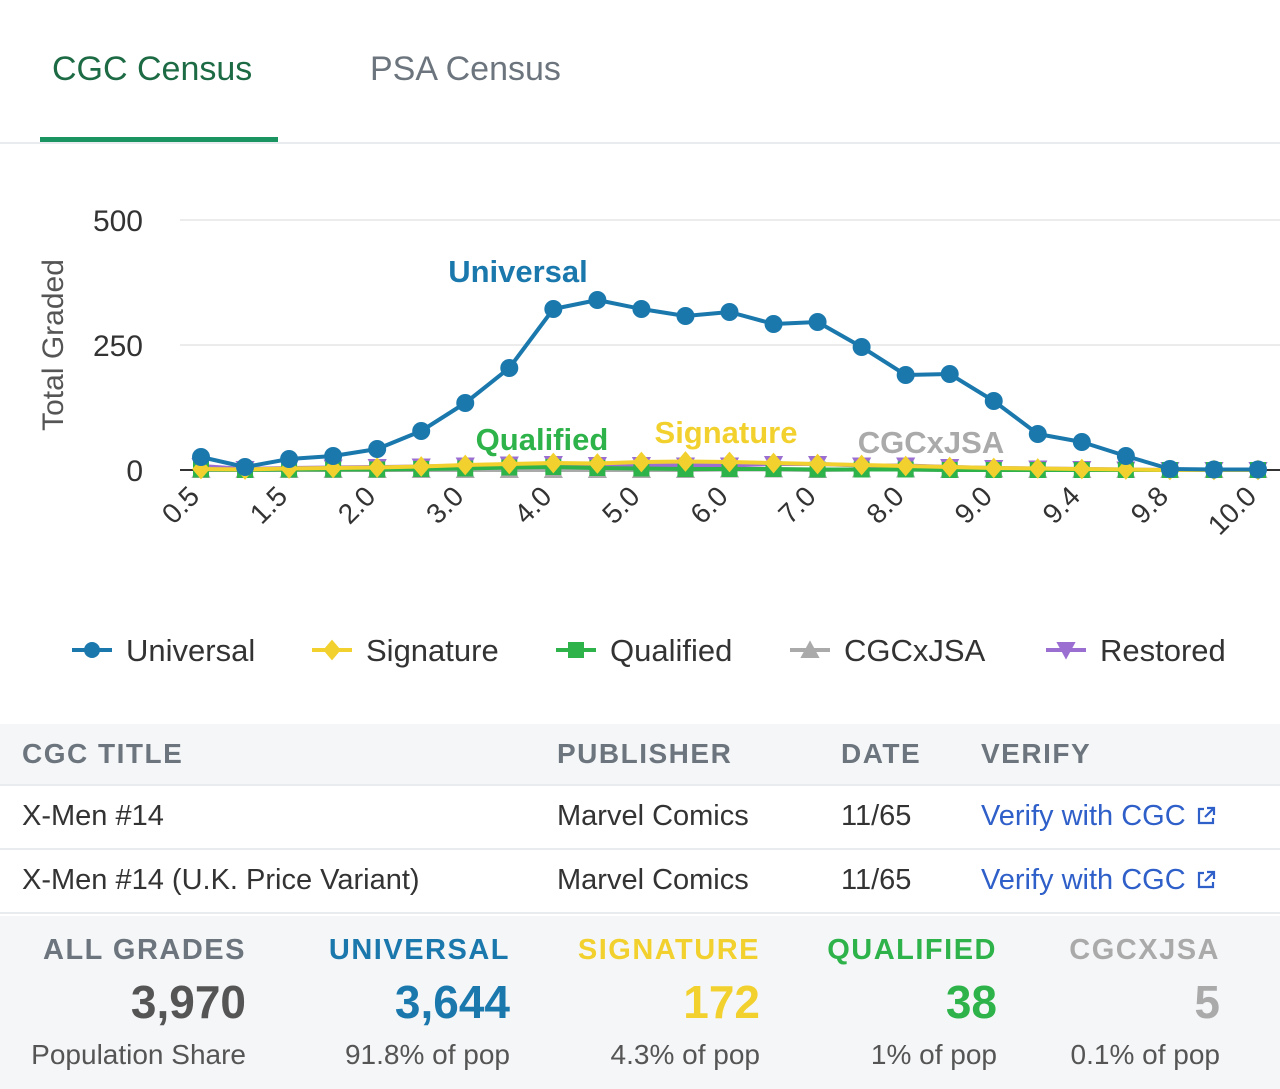 This screenshot has height=1089, width=1280. I want to click on header-date: DATE, so click(881, 753).